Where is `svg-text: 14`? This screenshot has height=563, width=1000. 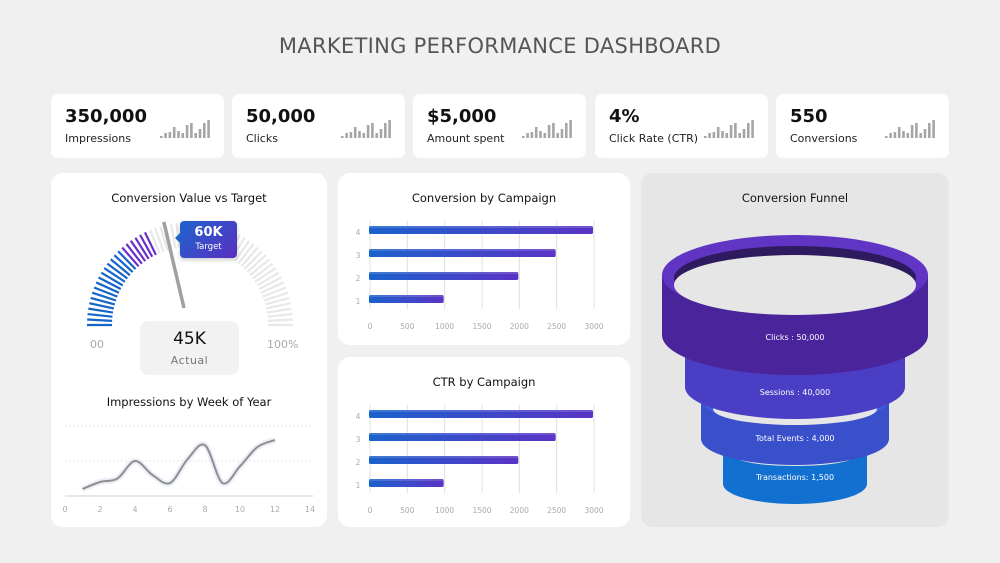 svg-text: 14 is located at coordinates (310, 509).